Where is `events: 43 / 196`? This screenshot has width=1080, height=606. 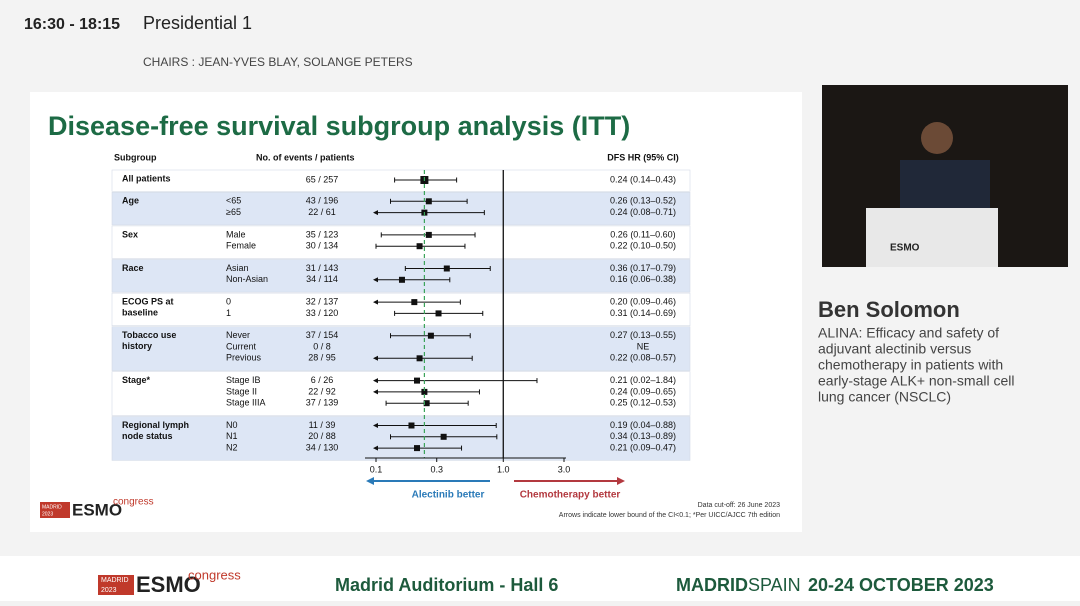 events: 43 / 196 is located at coordinates (322, 201).